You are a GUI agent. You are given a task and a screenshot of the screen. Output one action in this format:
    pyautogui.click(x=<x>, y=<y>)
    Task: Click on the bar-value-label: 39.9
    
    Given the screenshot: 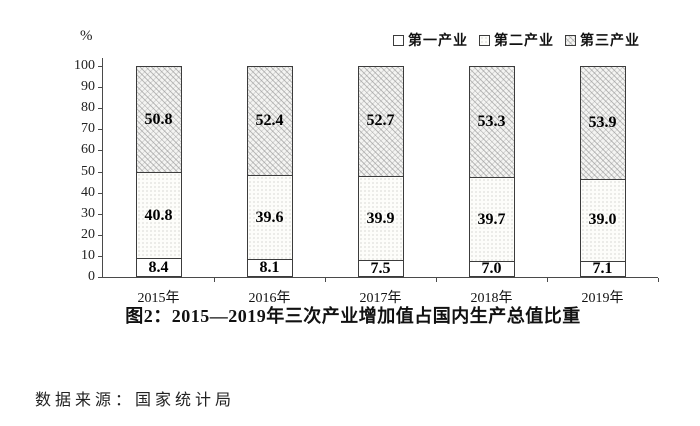 What is the action you would take?
    pyautogui.click(x=380, y=218)
    